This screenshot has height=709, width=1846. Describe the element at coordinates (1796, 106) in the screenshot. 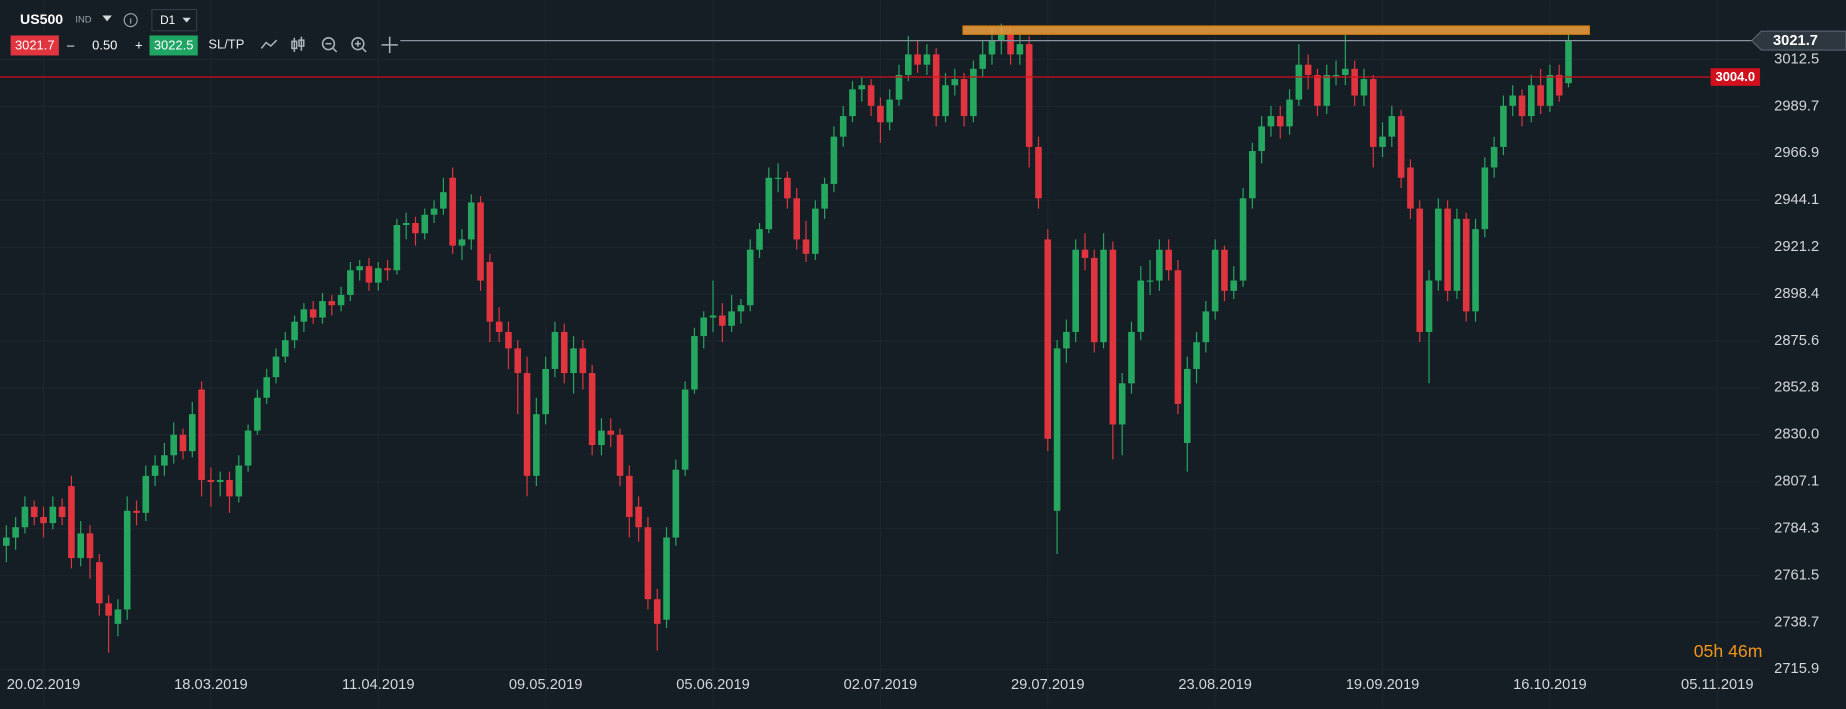

I see `y-tick-label: 2989.7` at that location.